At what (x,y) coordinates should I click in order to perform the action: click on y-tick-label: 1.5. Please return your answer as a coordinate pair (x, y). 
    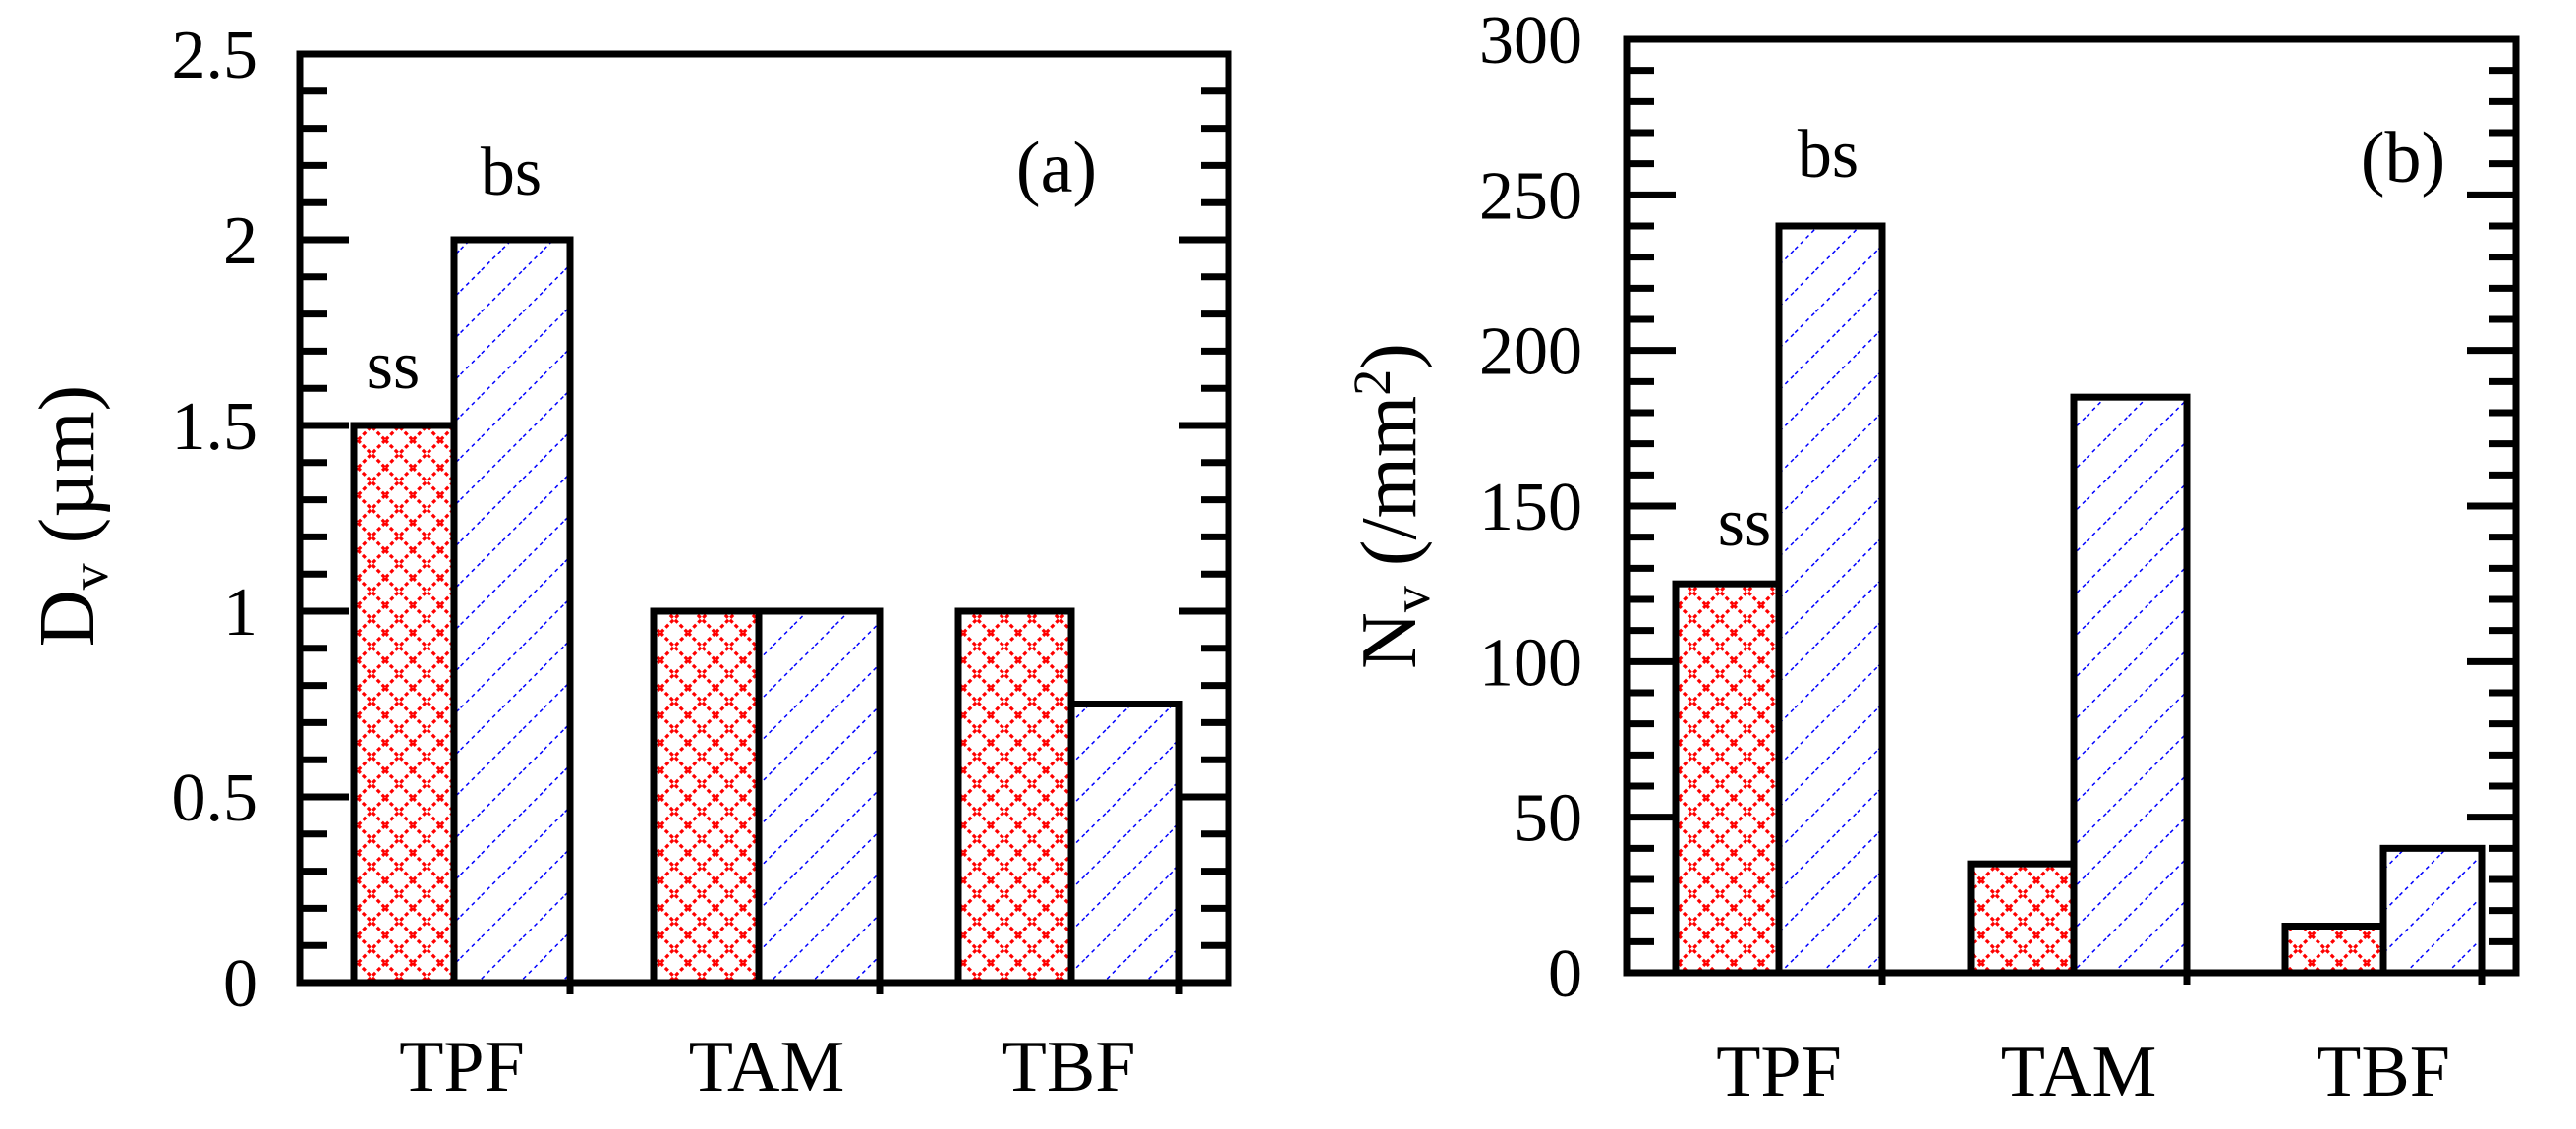
    Looking at the image, I should click on (215, 427).